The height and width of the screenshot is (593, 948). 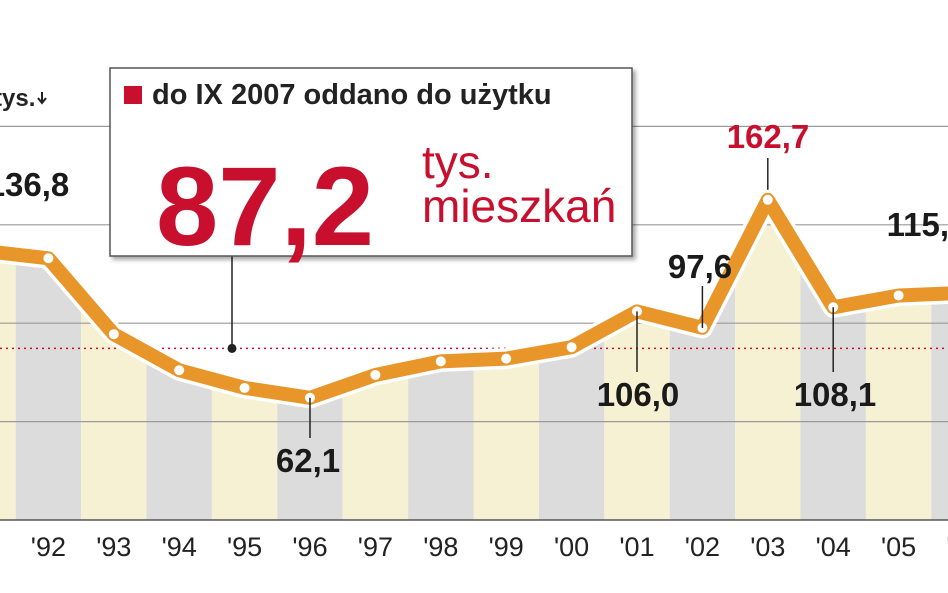 I want to click on annotation-text: do IX 2007 oddano do użytku, so click(x=352, y=95).